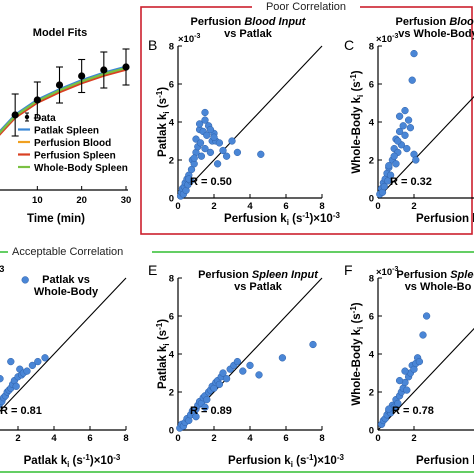 The image size is (474, 474). Describe the element at coordinates (348, 270) in the screenshot. I see `panel-letter: F` at that location.